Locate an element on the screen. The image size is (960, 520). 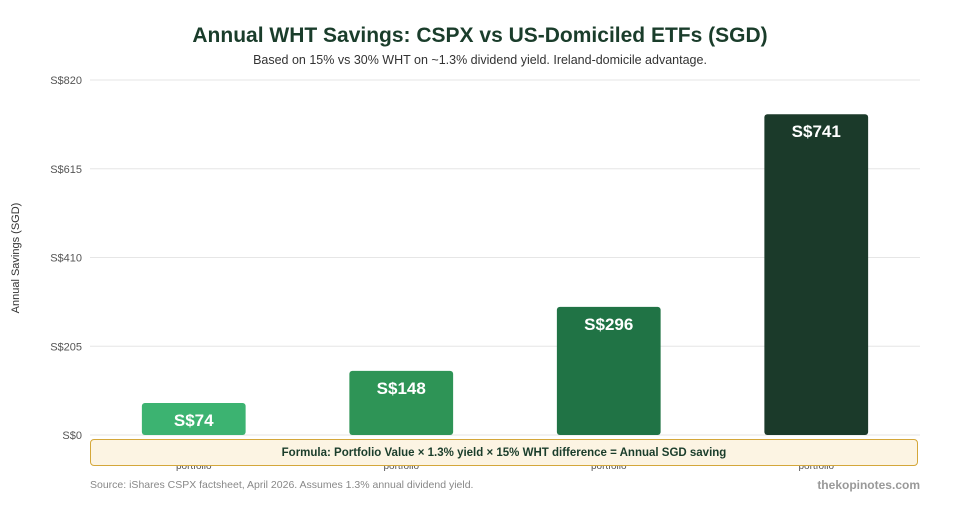
bar-value-label: S$296 is located at coordinates (608, 324).